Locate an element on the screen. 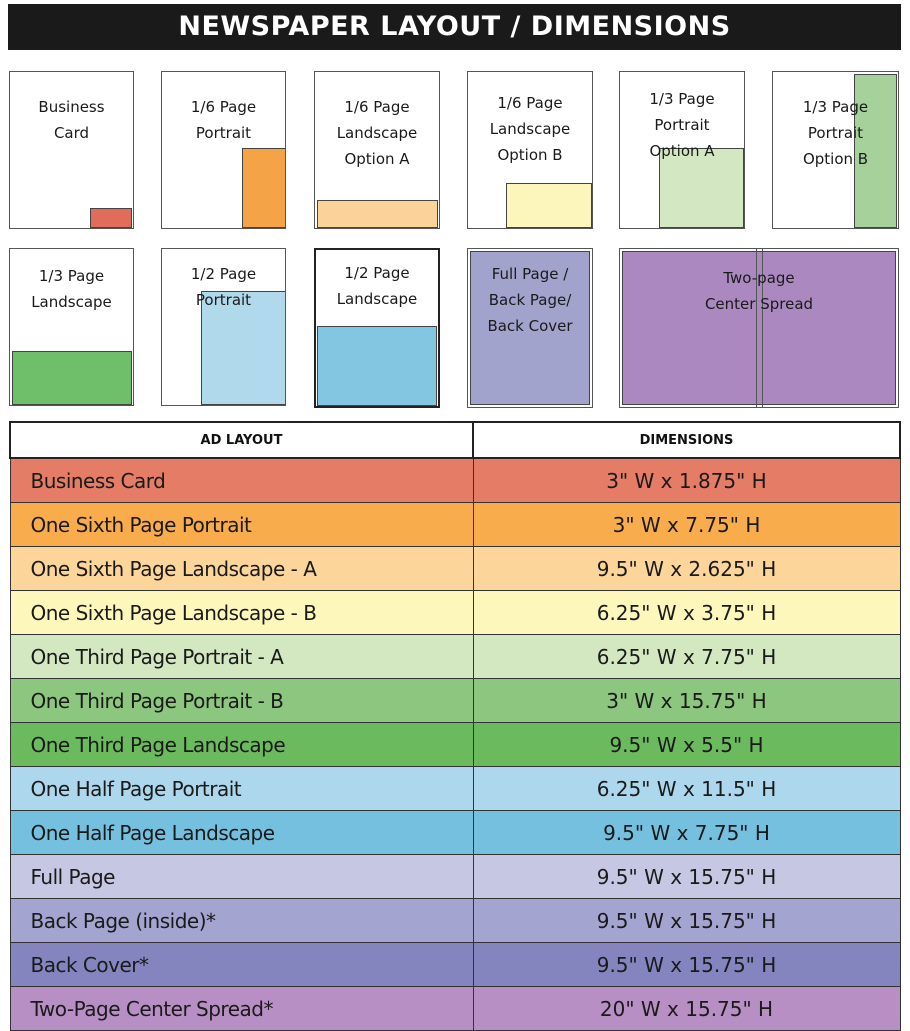  table-row: One Half Page Landscape 9.5" W x 7.75" H is located at coordinates (455, 832).